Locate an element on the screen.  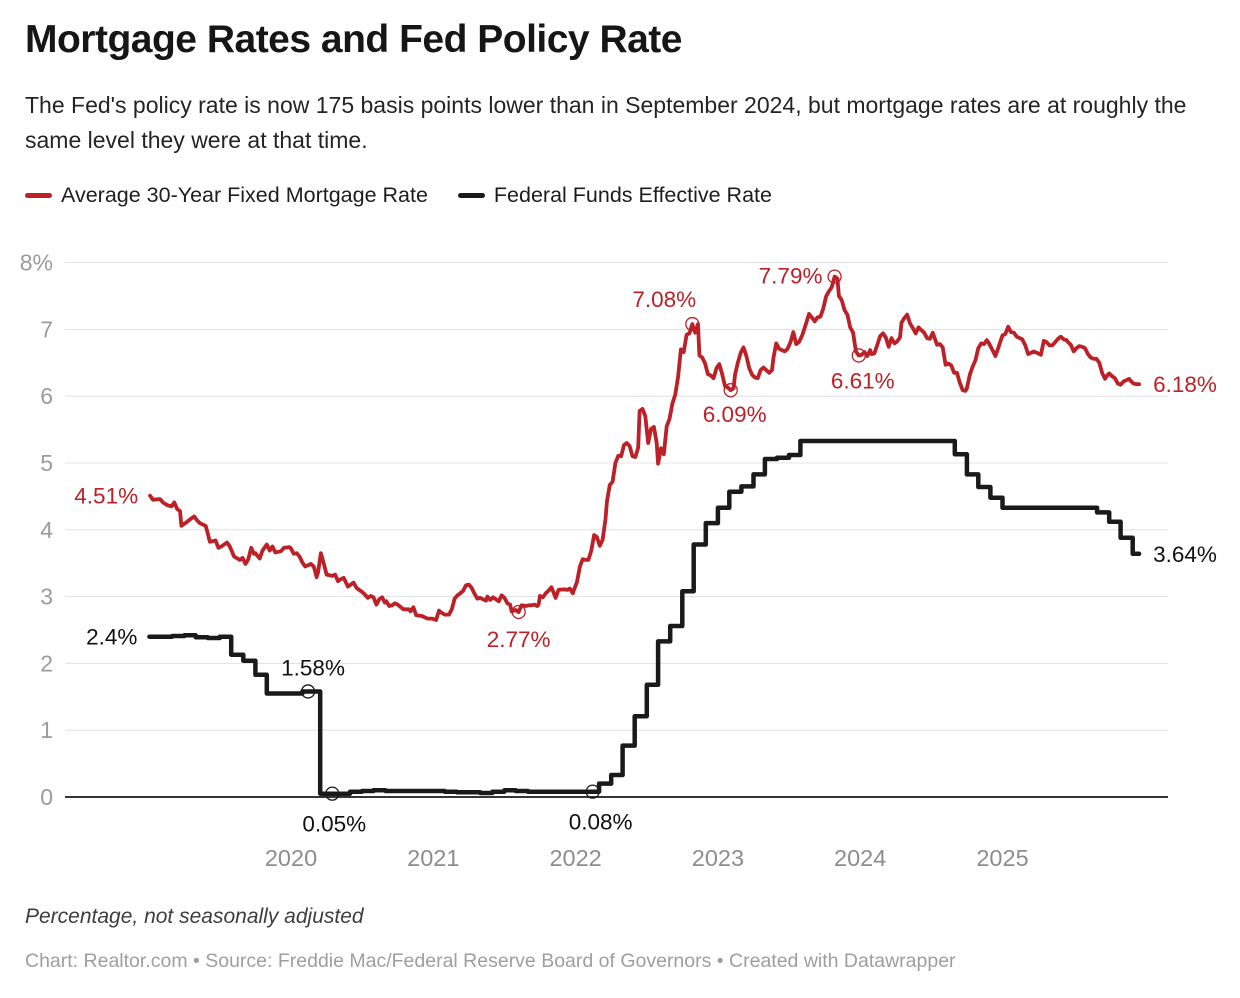
y-tick-label: 3 is located at coordinates (46, 597).